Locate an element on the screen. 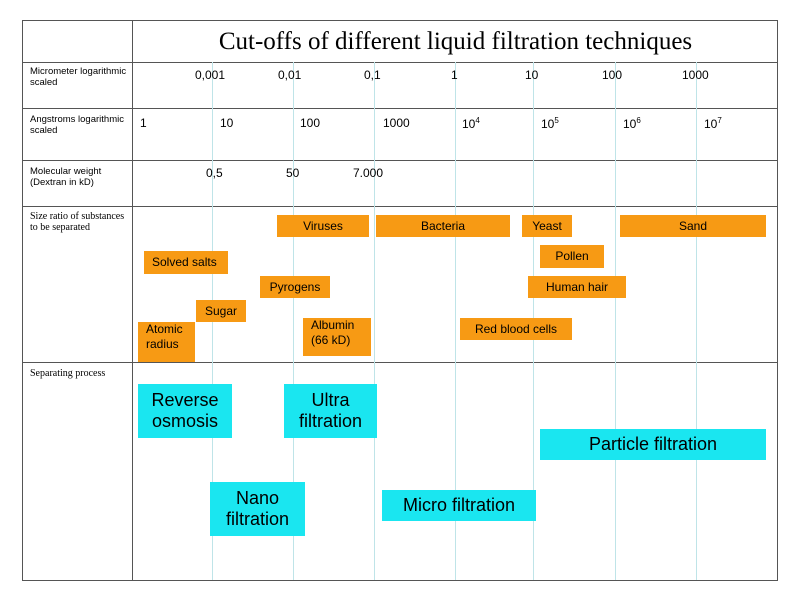 The image size is (800, 600). micrometer-tick: 0,01 is located at coordinates (290, 75).